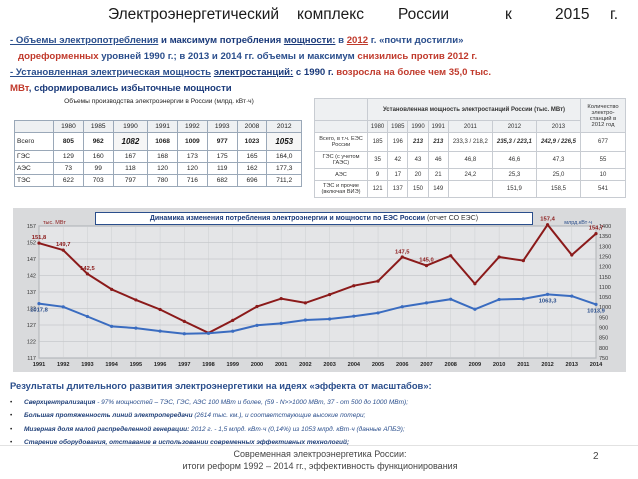 This screenshot has height=479, width=638. What do you see at coordinates (596, 229) in the screenshot?
I see `data-label: 154,7` at bounding box center [596, 229].